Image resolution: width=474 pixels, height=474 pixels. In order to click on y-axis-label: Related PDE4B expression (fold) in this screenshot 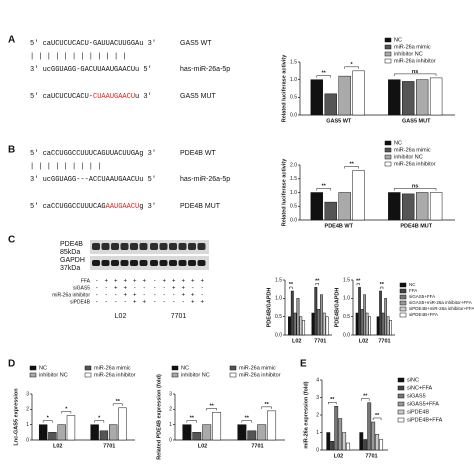, I will do `click(159, 417)`.